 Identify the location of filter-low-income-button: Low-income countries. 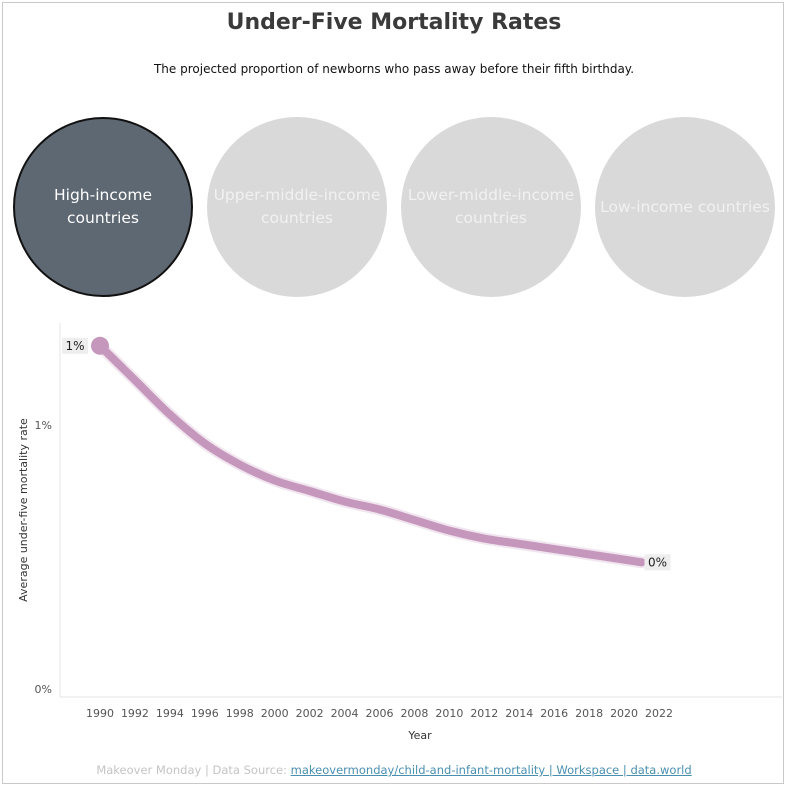
(685, 207).